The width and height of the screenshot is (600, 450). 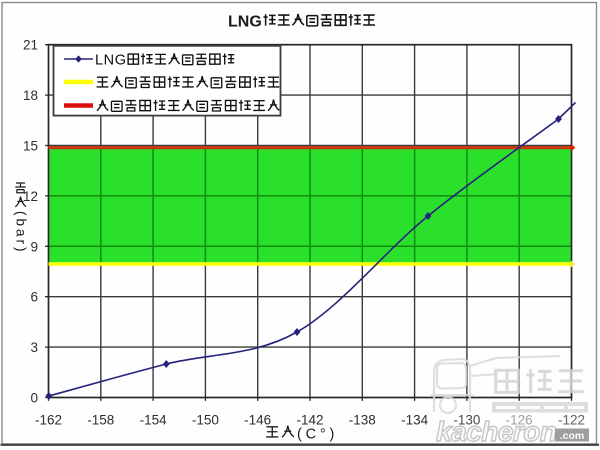 What do you see at coordinates (154, 420) in the screenshot?
I see `svg-text: -154` at bounding box center [154, 420].